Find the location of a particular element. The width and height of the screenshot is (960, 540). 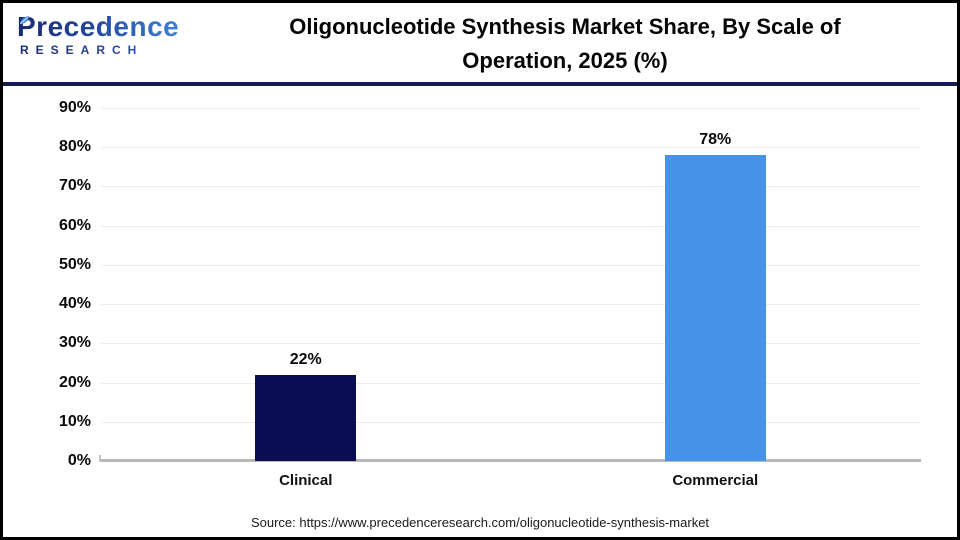

x-axis-category-label: Commercial is located at coordinates (715, 480).